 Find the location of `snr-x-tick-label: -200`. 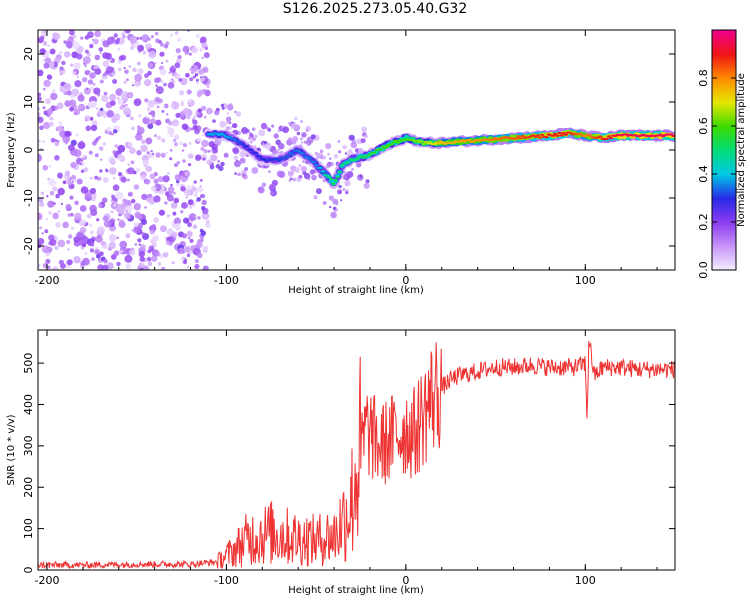

snr-x-tick-label: -200 is located at coordinates (46, 580).